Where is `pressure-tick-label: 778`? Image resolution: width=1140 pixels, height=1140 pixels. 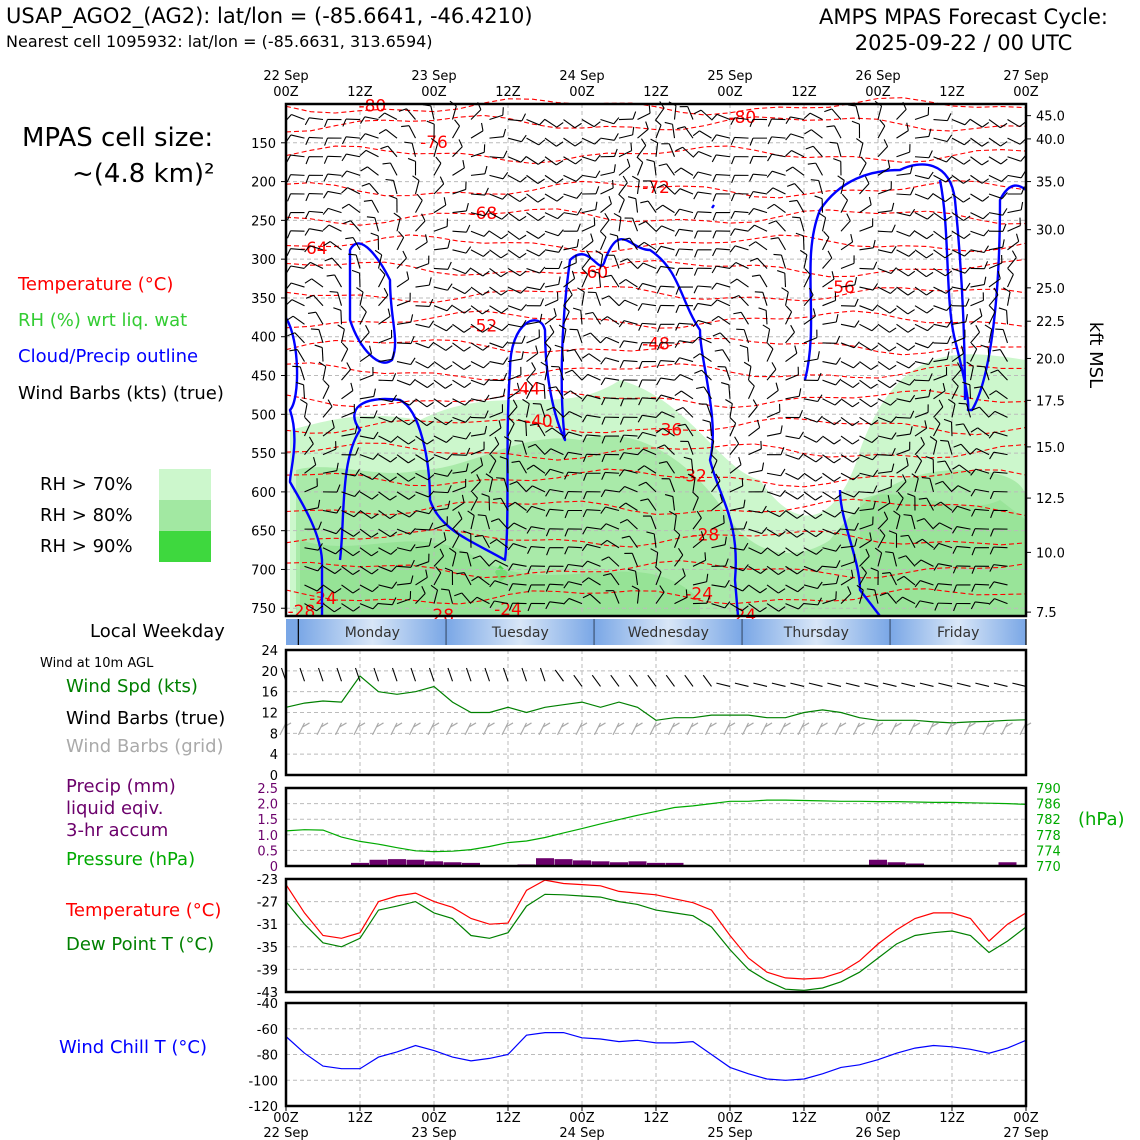 pressure-tick-label: 778 is located at coordinates (1048, 836).